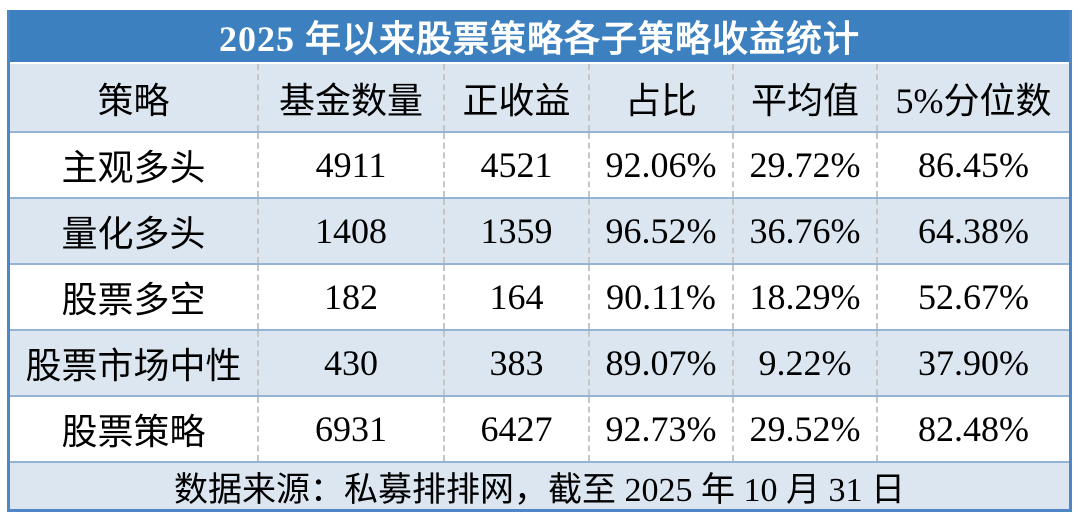 Image resolution: width=1080 pixels, height=528 pixels. Describe the element at coordinates (133, 366) in the screenshot. I see `cell-strategy: 股票市场中性` at that location.